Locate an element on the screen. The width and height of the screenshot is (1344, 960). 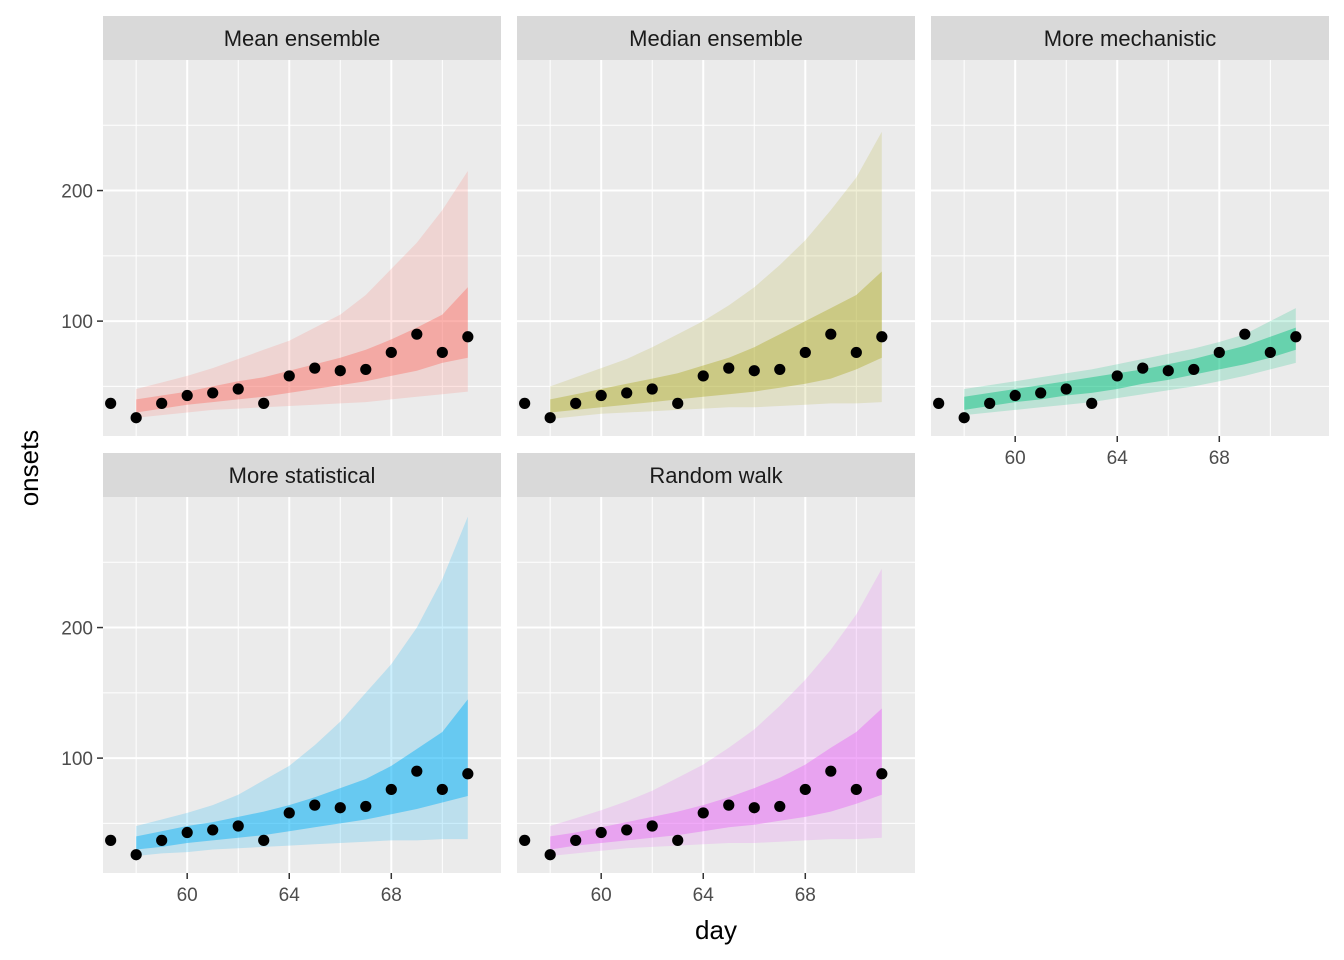
facet-strip-label: More statistical is located at coordinates (302, 475).